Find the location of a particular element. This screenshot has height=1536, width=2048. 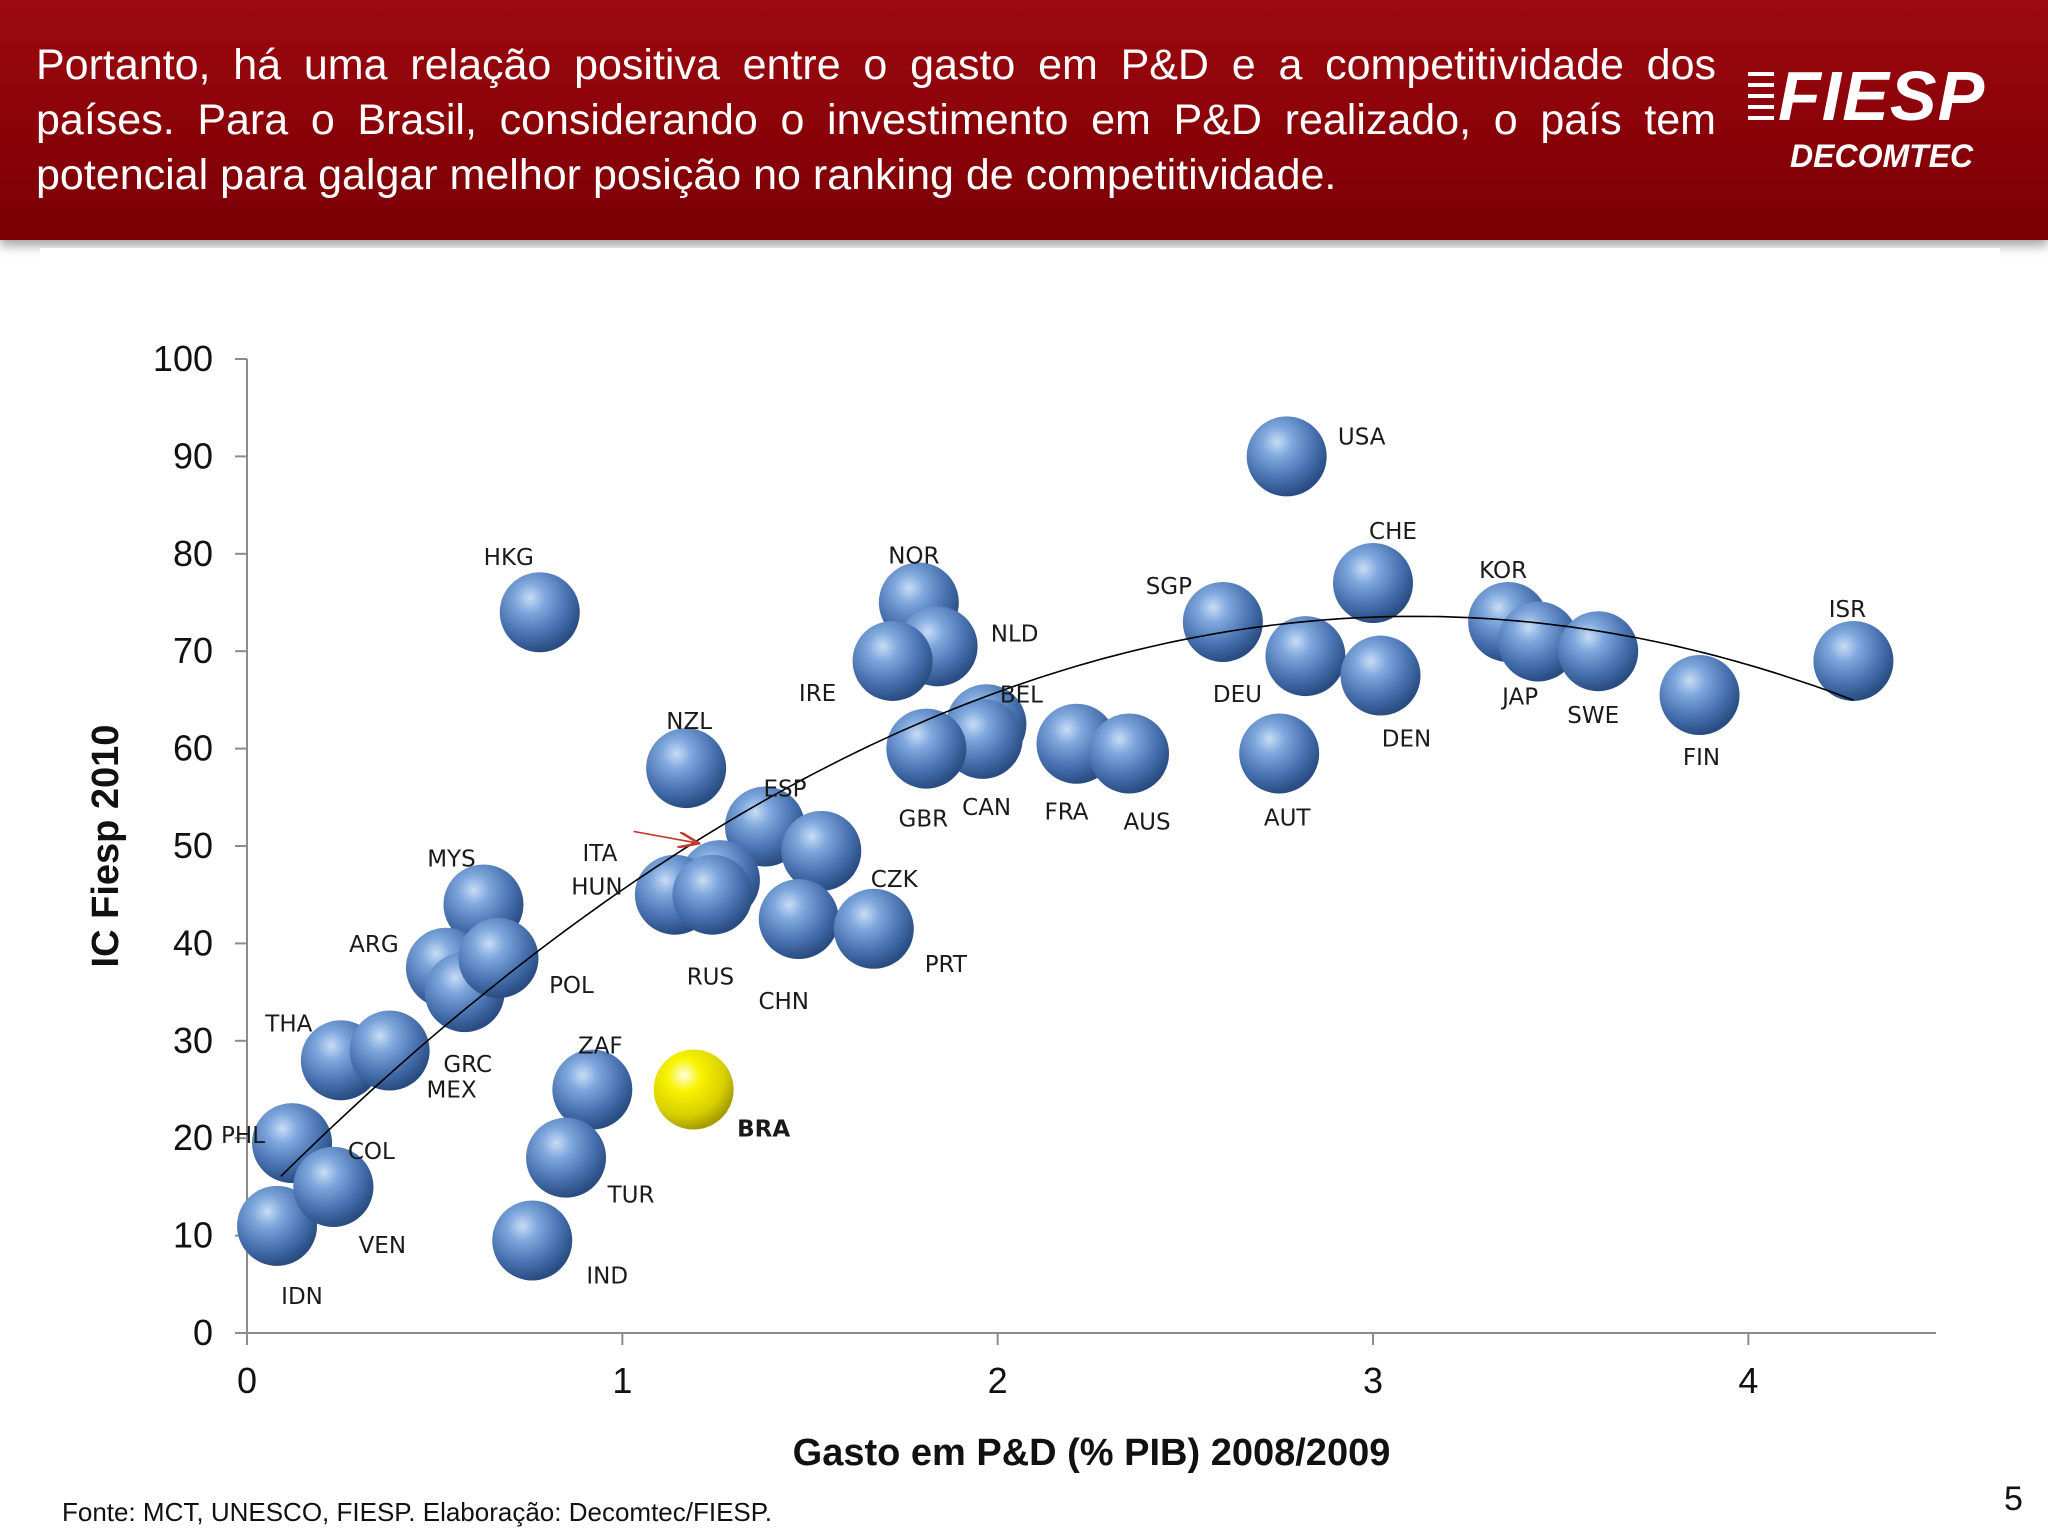

label-ire: IRE is located at coordinates (817, 694).